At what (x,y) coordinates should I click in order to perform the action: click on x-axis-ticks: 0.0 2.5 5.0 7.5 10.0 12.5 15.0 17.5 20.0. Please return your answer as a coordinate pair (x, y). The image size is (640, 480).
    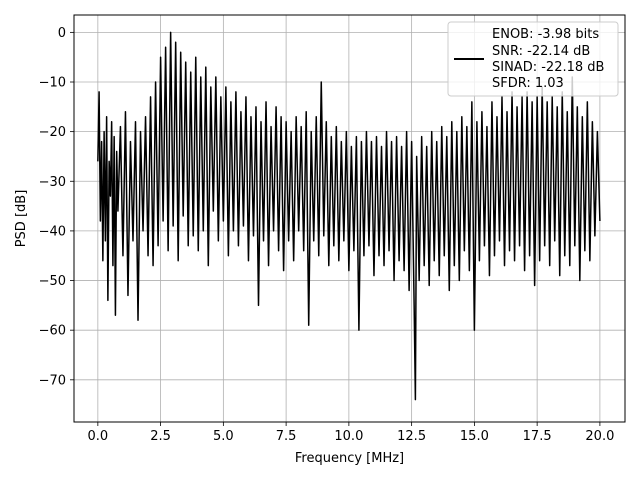
    Looking at the image, I should click on (351, 433).